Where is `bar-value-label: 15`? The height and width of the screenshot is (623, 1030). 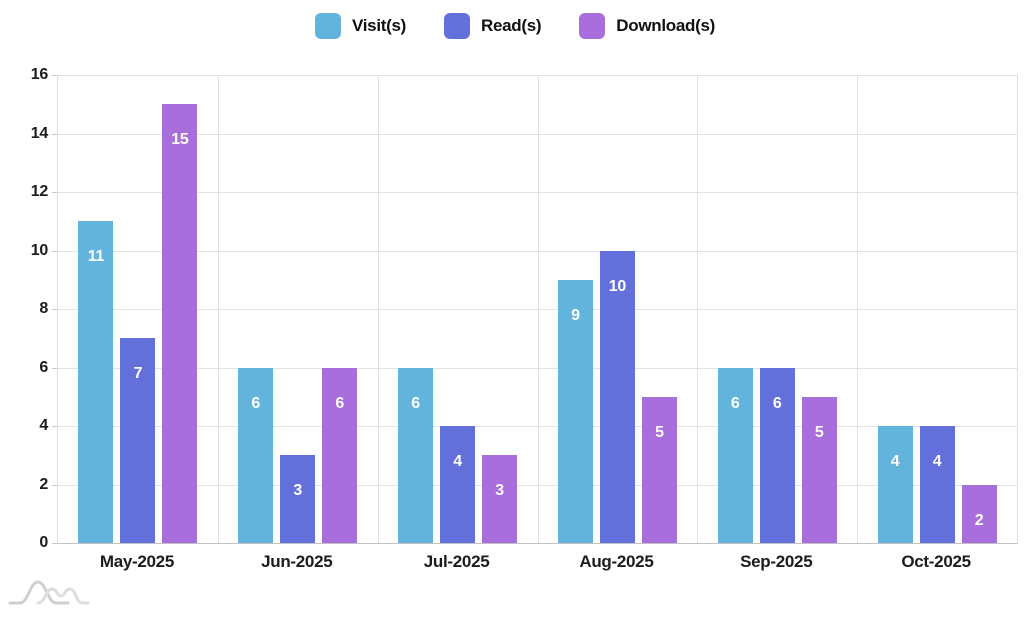
bar-value-label: 15 is located at coordinates (180, 140).